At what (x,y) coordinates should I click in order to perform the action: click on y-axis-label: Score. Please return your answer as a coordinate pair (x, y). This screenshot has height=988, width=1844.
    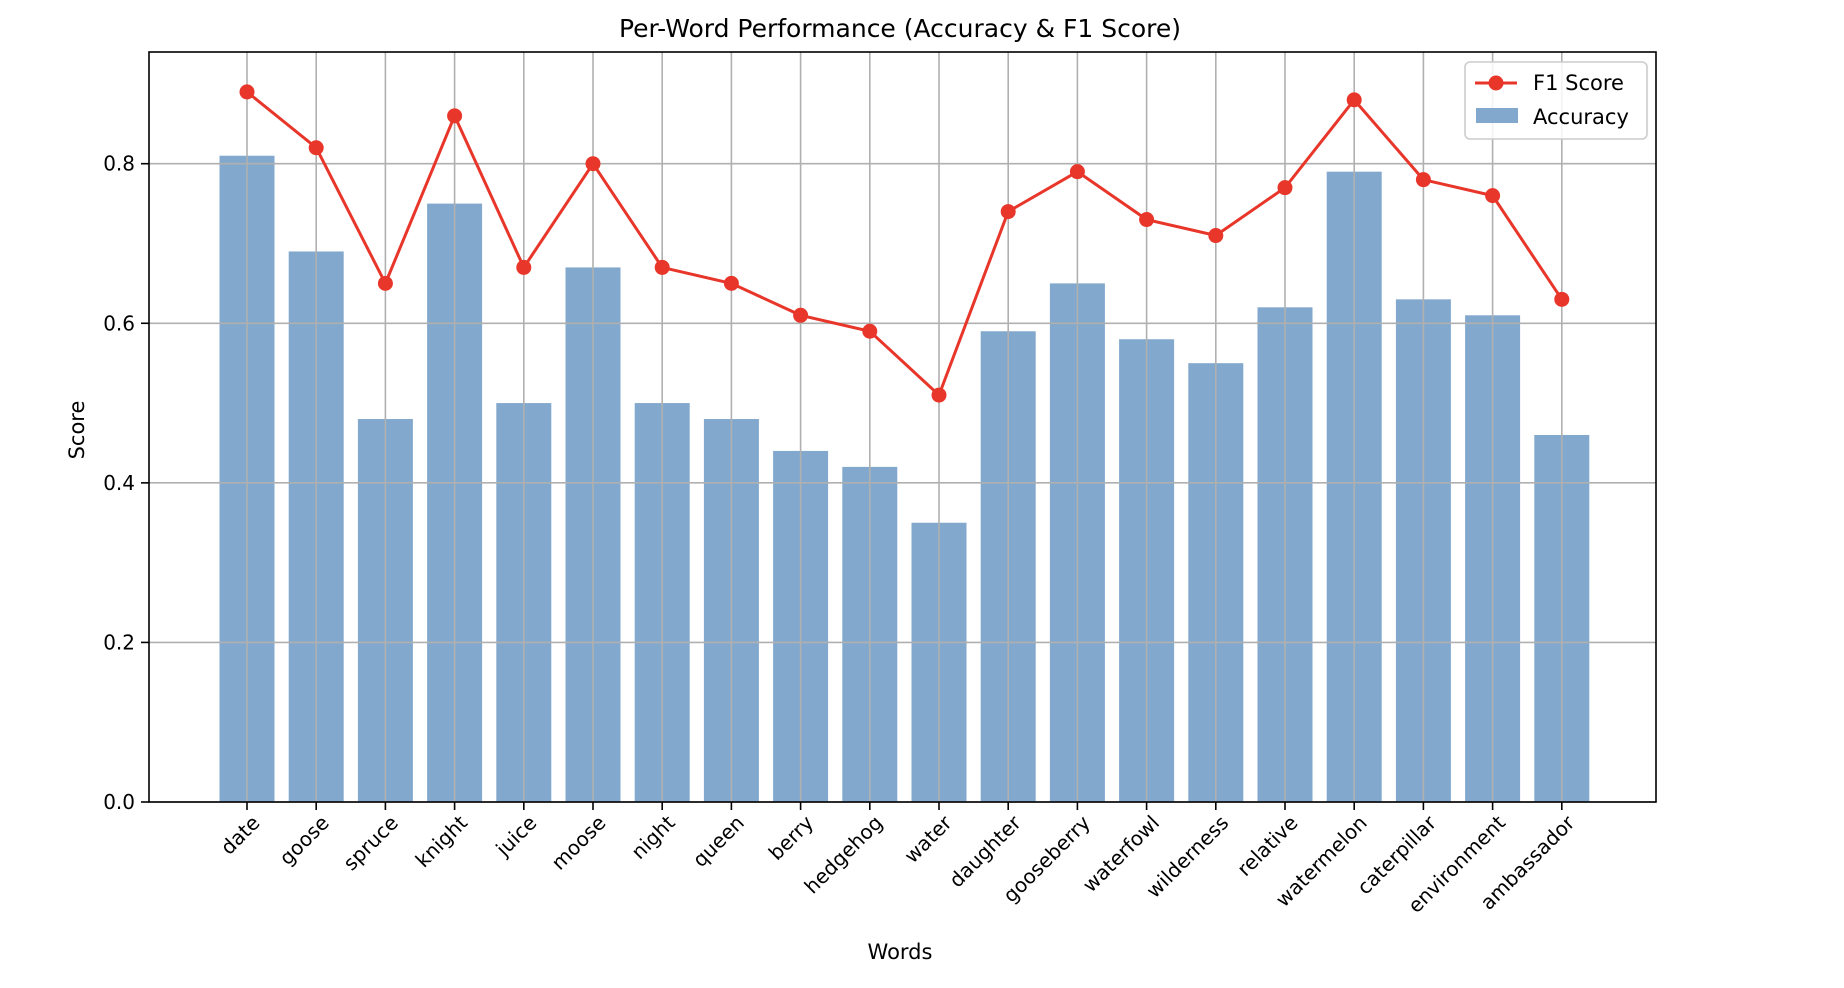
    Looking at the image, I should click on (77, 430).